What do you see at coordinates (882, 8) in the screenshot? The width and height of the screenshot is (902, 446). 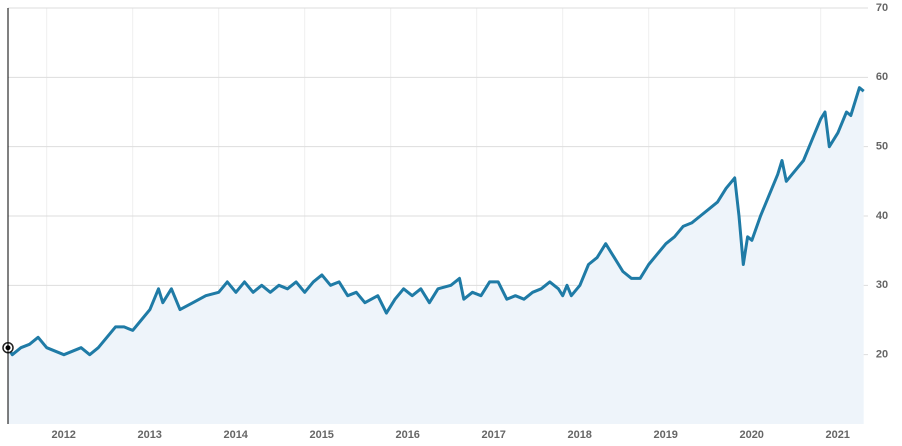 I see `y-tick-label: 70` at bounding box center [882, 8].